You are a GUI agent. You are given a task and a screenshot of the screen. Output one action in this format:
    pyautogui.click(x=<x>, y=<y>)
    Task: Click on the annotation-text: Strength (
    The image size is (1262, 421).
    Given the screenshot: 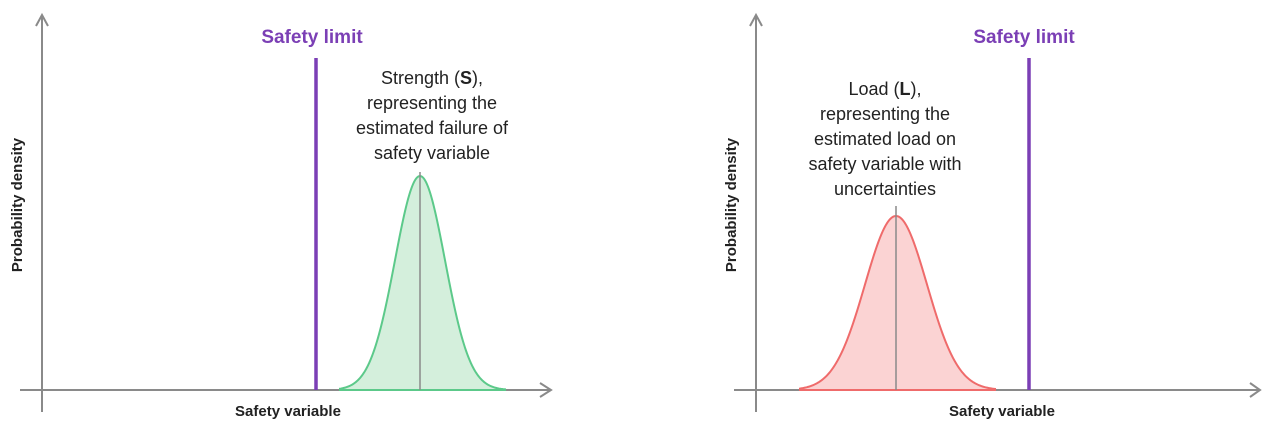 What is the action you would take?
    pyautogui.click(x=420, y=78)
    